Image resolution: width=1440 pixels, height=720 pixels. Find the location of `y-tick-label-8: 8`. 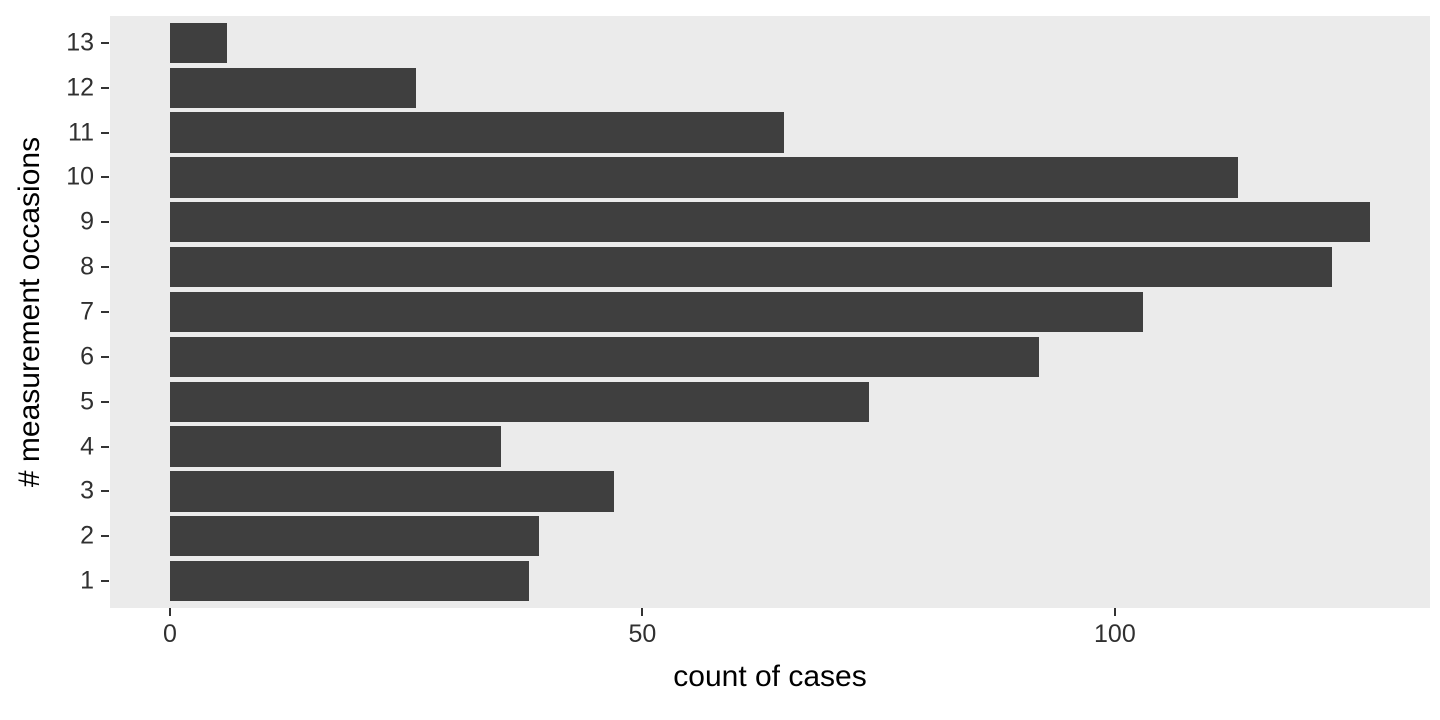

y-tick-label-8: 8 is located at coordinates (87, 266).